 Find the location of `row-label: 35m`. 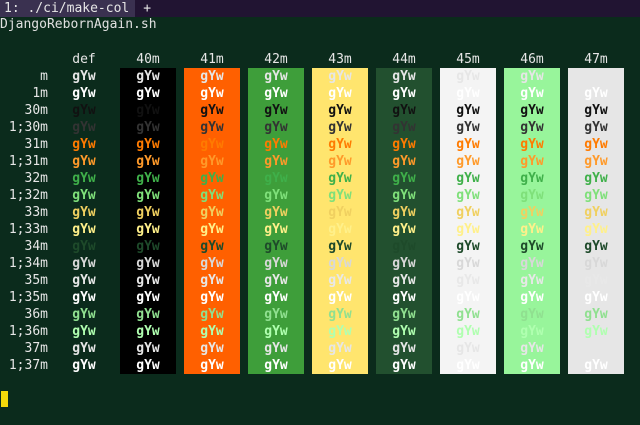

row-label: 35m is located at coordinates (36, 280).